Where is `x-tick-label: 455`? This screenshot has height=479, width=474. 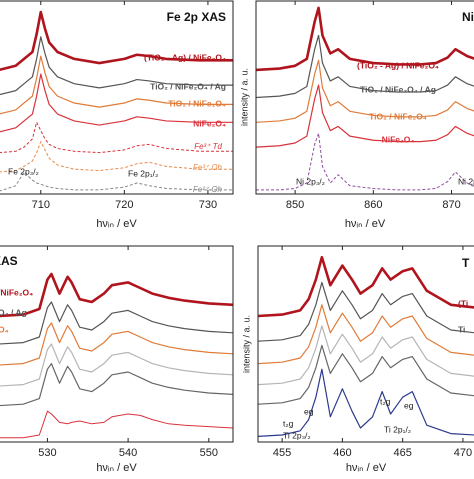
x-tick-label: 455 is located at coordinates (282, 453).